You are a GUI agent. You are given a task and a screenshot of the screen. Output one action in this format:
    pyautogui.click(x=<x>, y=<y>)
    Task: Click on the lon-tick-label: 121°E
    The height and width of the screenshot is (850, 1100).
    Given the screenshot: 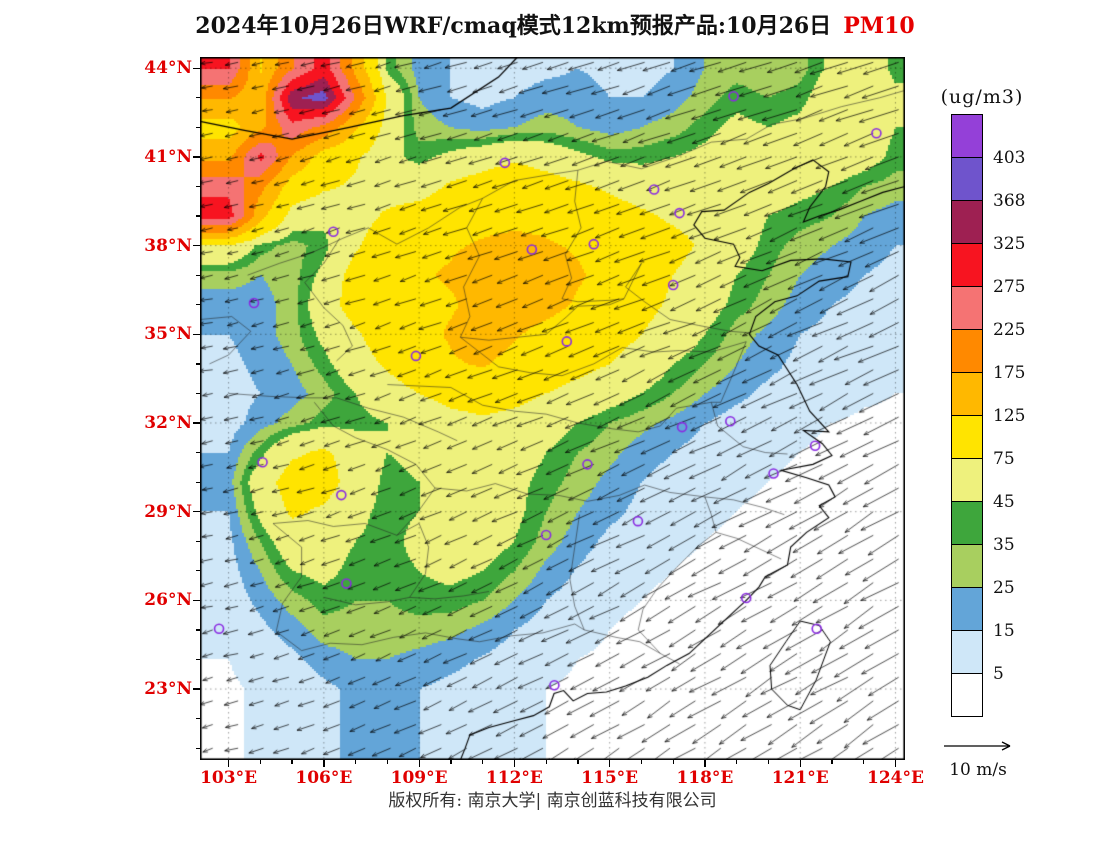 What is the action you would take?
    pyautogui.click(x=800, y=778)
    